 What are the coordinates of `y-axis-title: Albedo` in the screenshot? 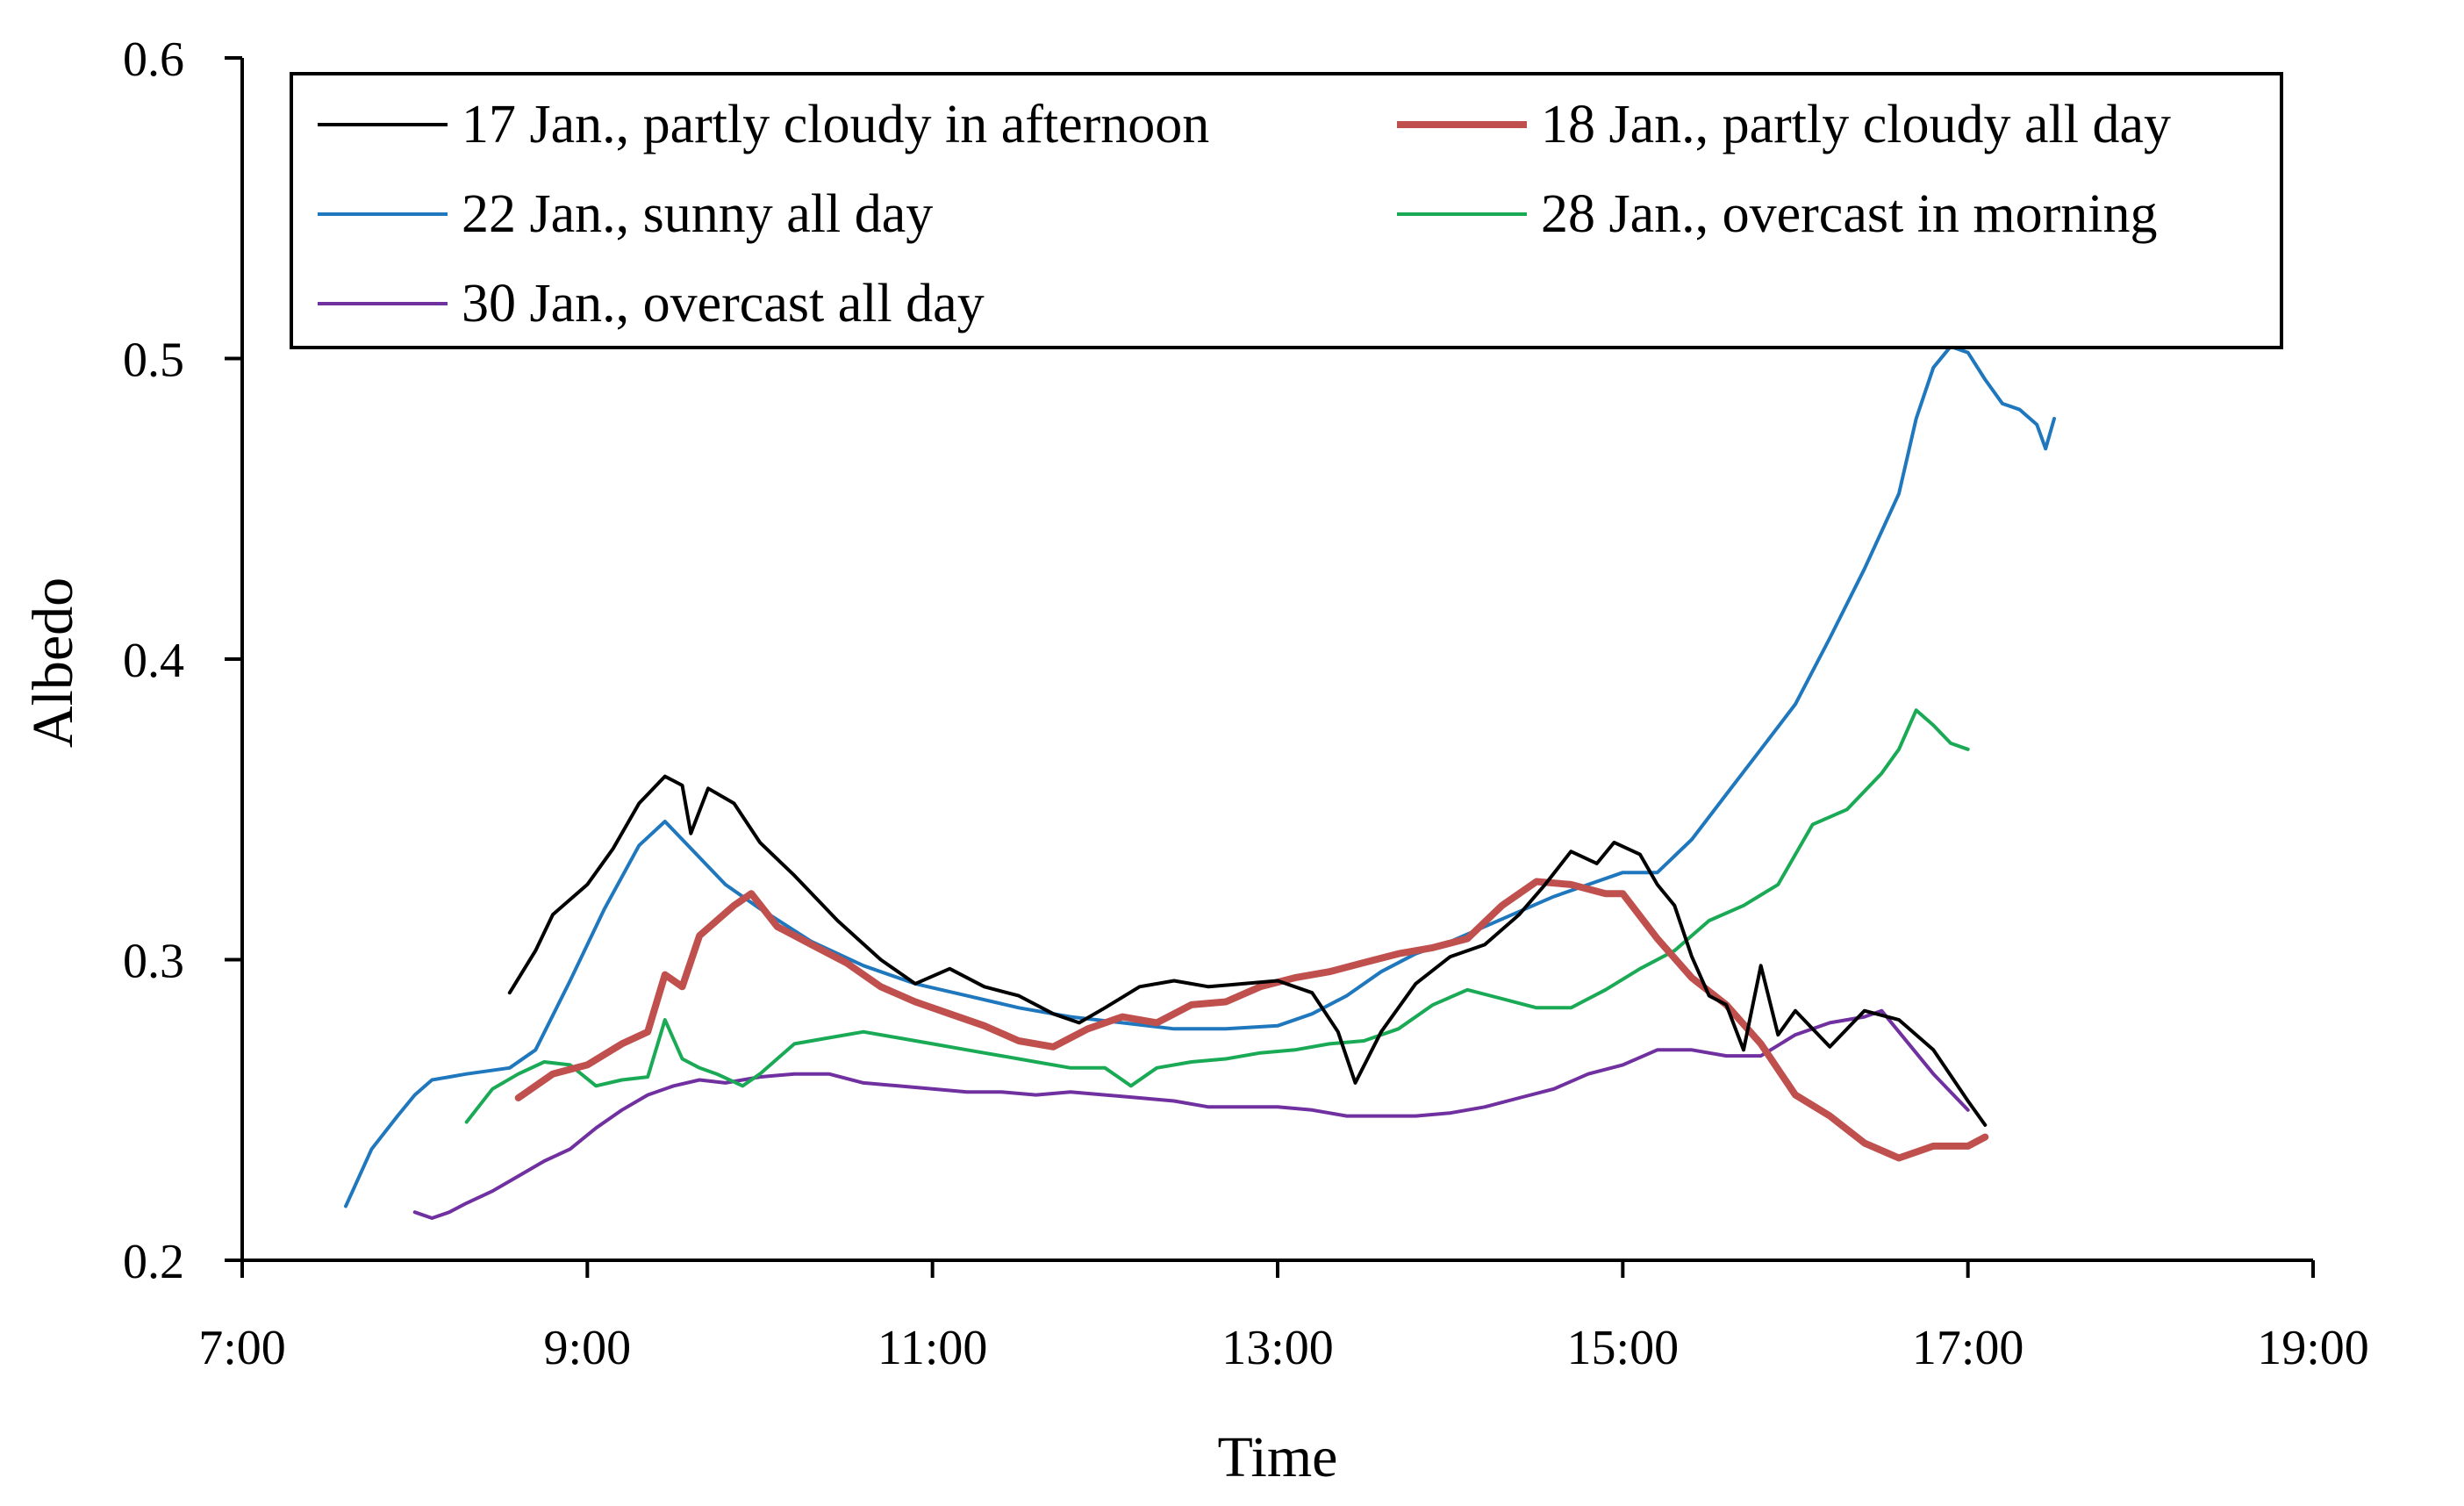 It's located at (53, 663).